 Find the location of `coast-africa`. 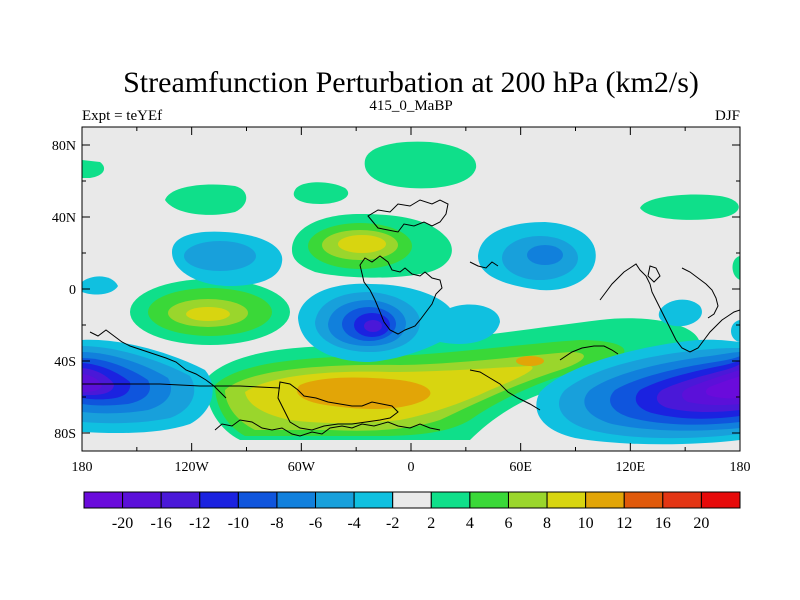

coast-africa is located at coordinates (401, 295).